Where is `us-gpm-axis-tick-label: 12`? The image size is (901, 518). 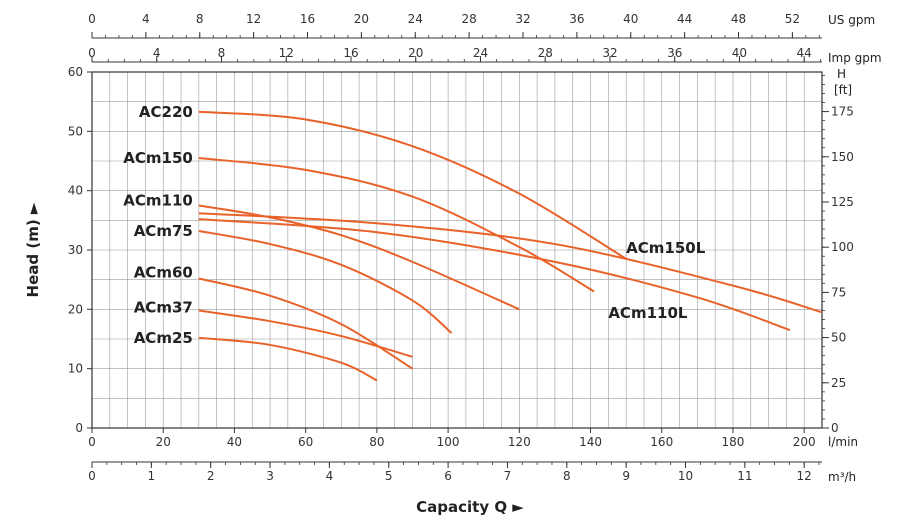 us-gpm-axis-tick-label: 12 is located at coordinates (253, 19).